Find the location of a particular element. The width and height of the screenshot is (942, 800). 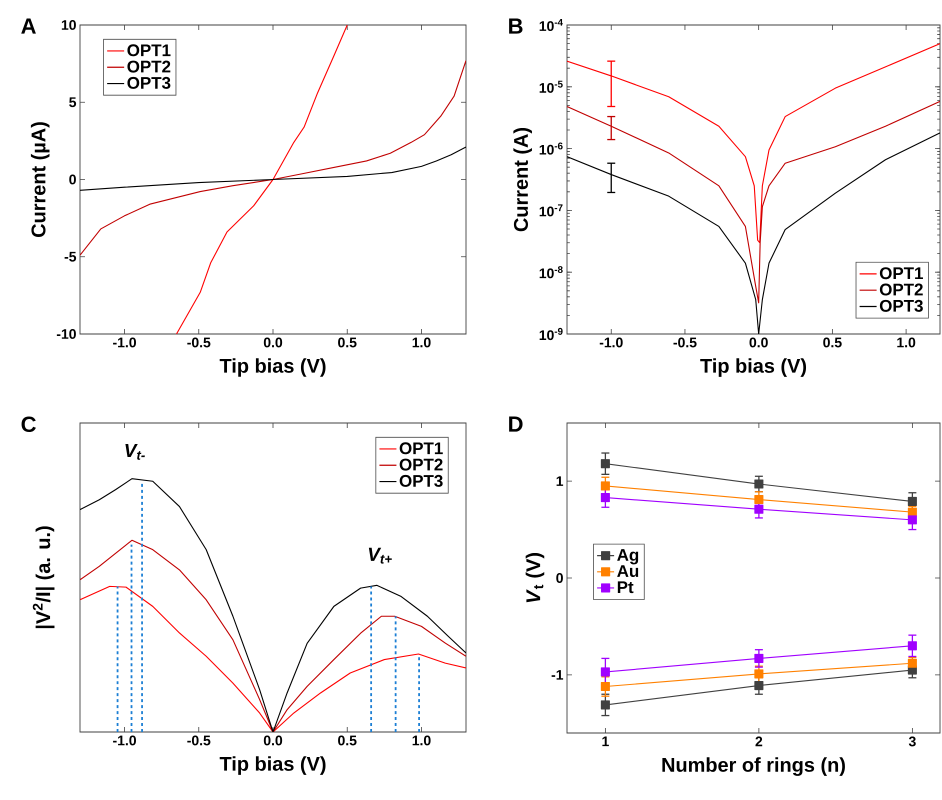

legend-label: Ag is located at coordinates (627, 556).